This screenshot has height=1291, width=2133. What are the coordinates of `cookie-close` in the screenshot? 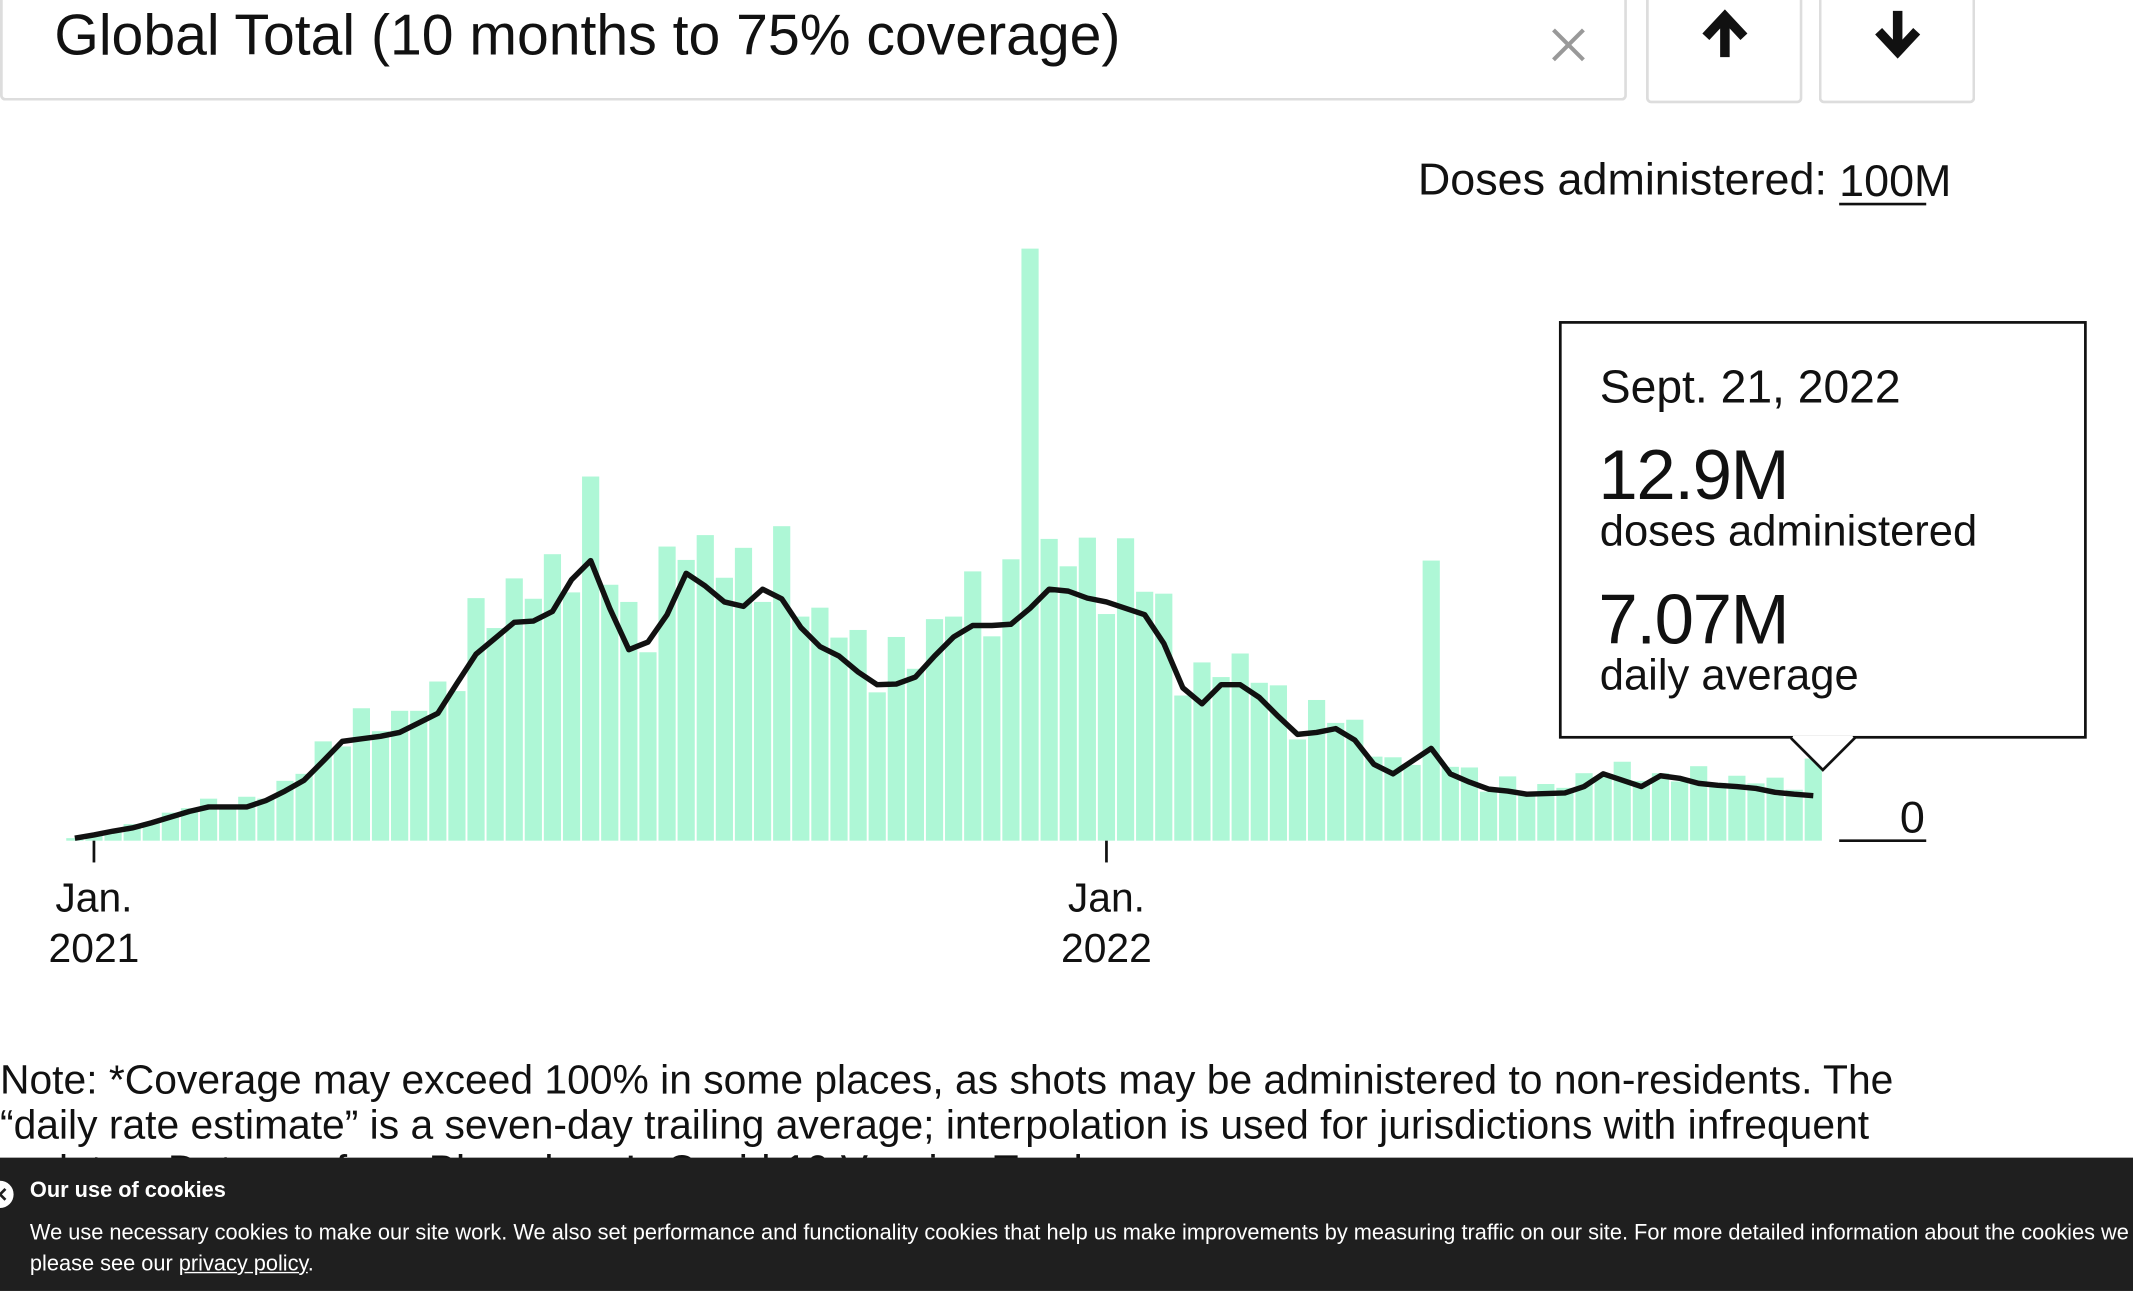 It's located at (8, 1194).